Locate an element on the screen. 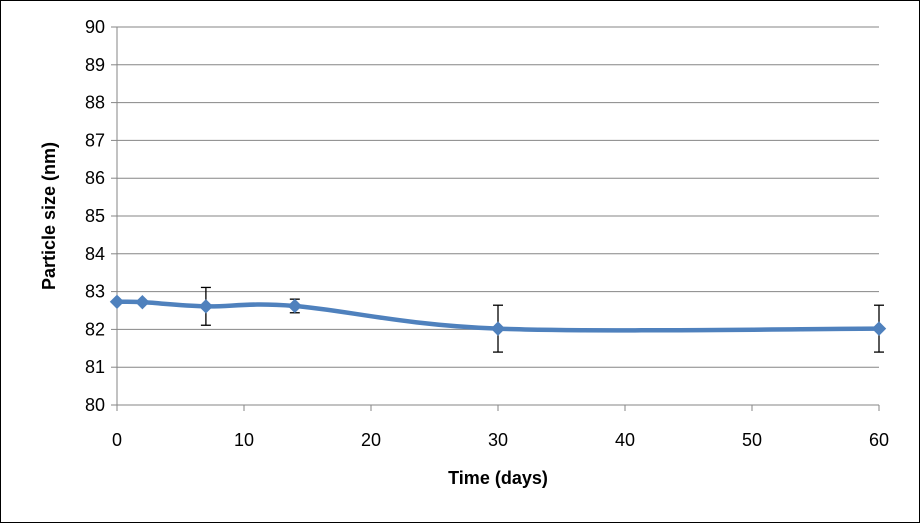 The image size is (920, 523). x-tick-label-40: 40 is located at coordinates (625, 440).